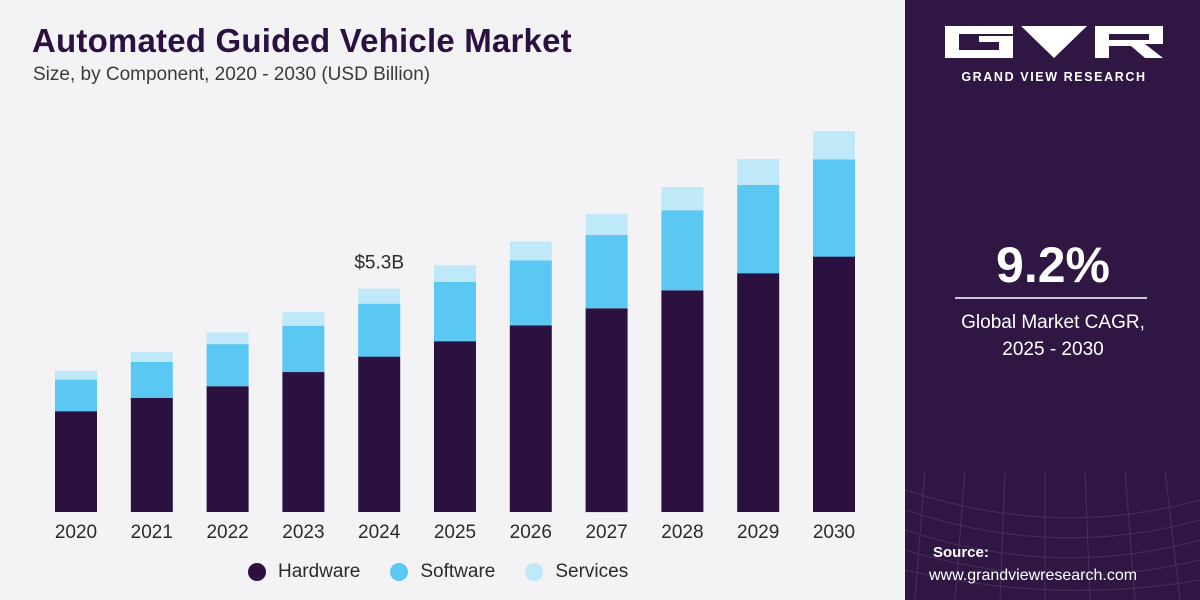  What do you see at coordinates (455, 273) in the screenshot?
I see `bar-segment-services-2025` at bounding box center [455, 273].